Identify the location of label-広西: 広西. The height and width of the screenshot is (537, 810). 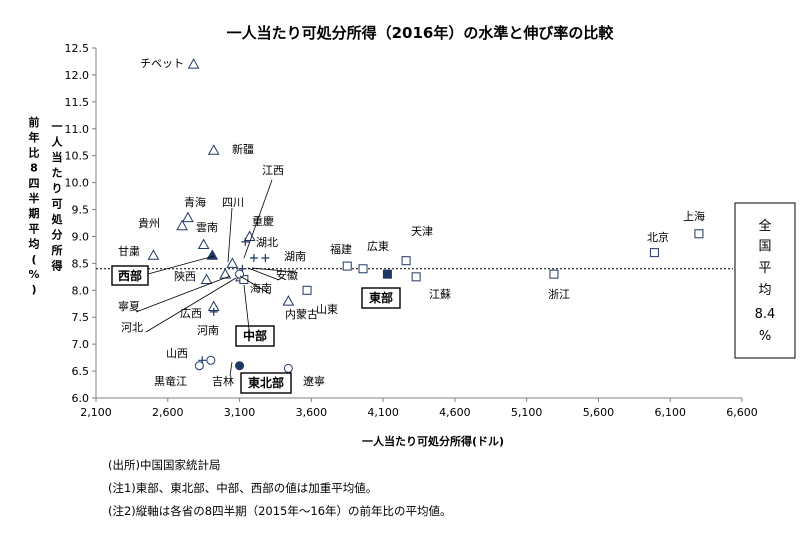
(191, 313).